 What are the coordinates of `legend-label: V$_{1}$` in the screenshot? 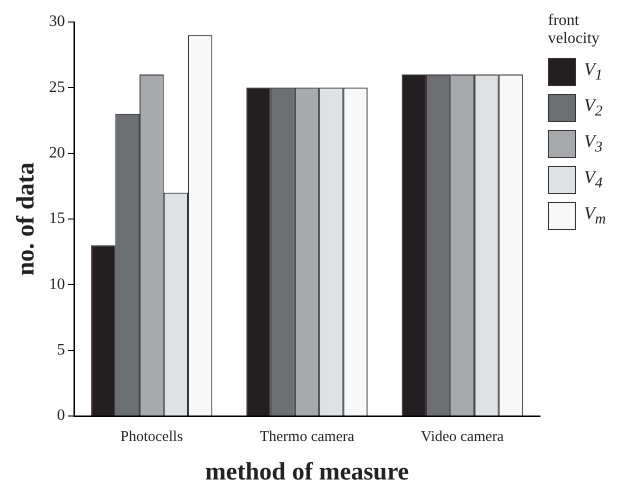 It's located at (593, 72).